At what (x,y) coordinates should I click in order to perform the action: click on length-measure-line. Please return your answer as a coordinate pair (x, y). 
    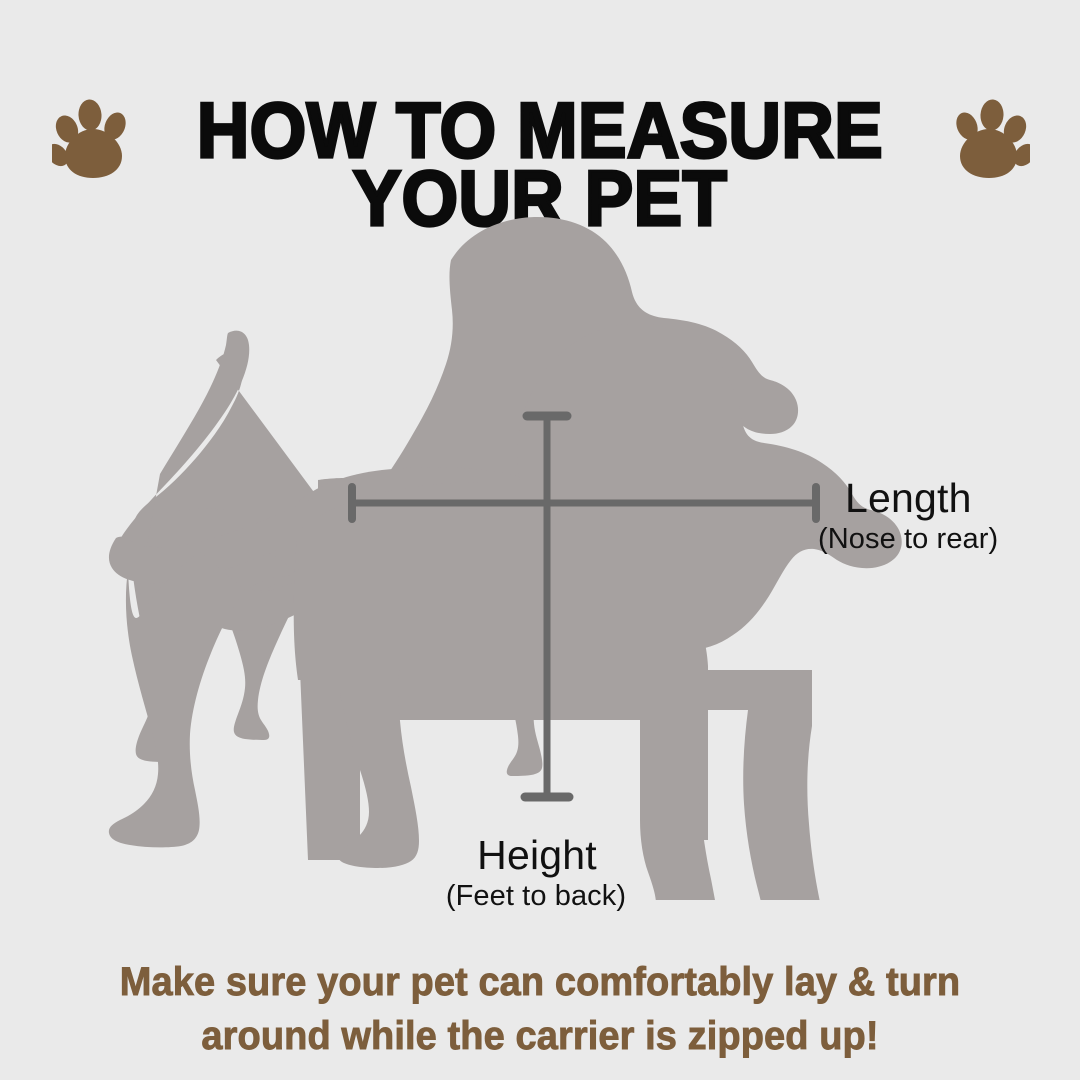
    Looking at the image, I should click on (584, 503).